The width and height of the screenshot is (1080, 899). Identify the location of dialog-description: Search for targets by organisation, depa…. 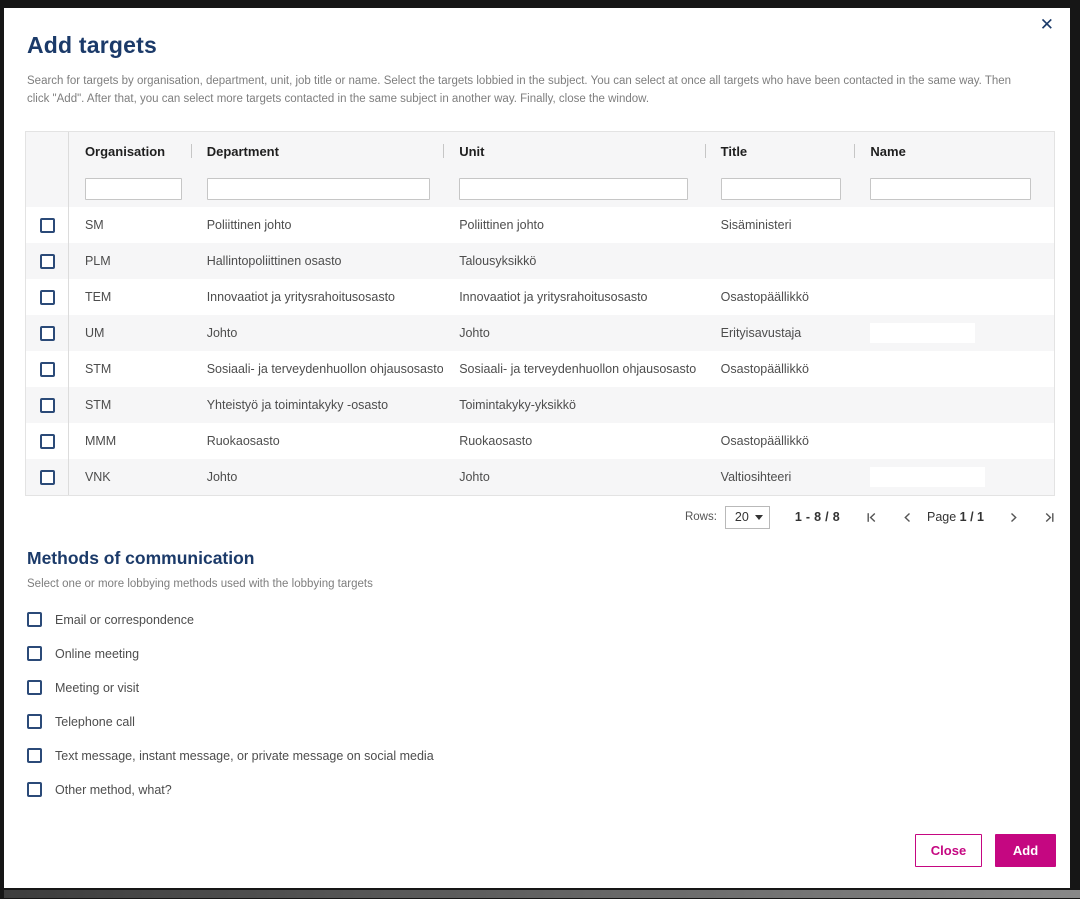
(519, 90).